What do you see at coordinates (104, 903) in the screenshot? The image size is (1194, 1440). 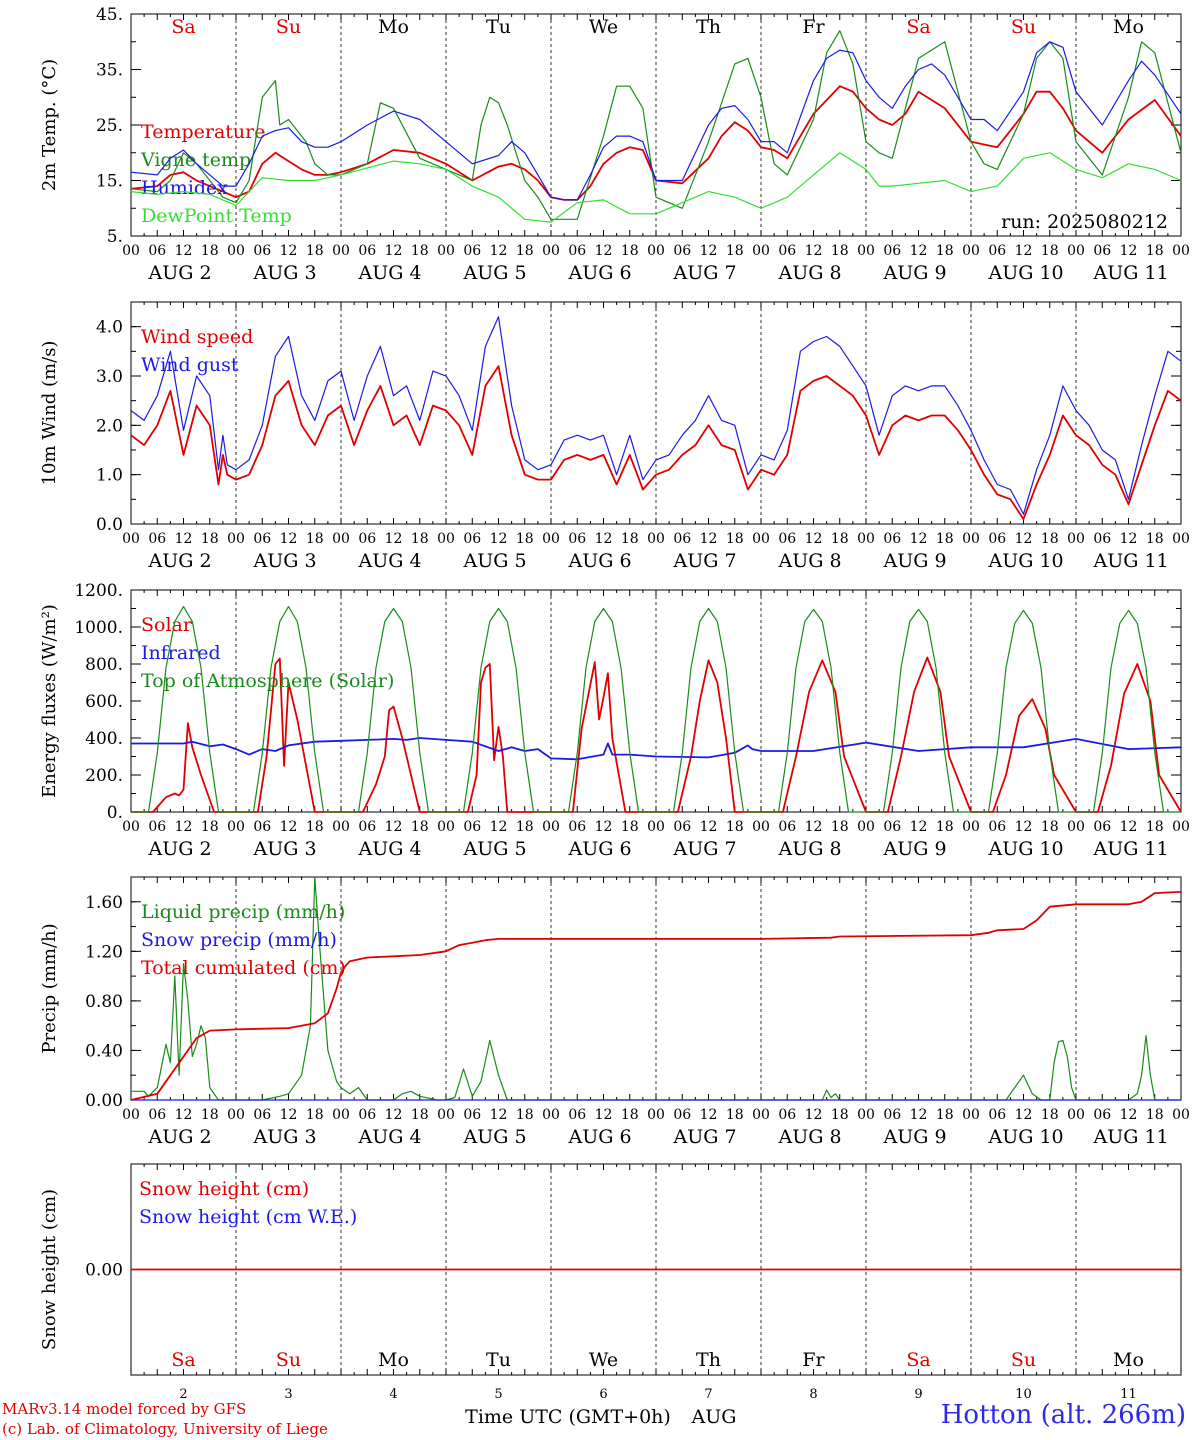 I see `y-tick-label: 1.60` at bounding box center [104, 903].